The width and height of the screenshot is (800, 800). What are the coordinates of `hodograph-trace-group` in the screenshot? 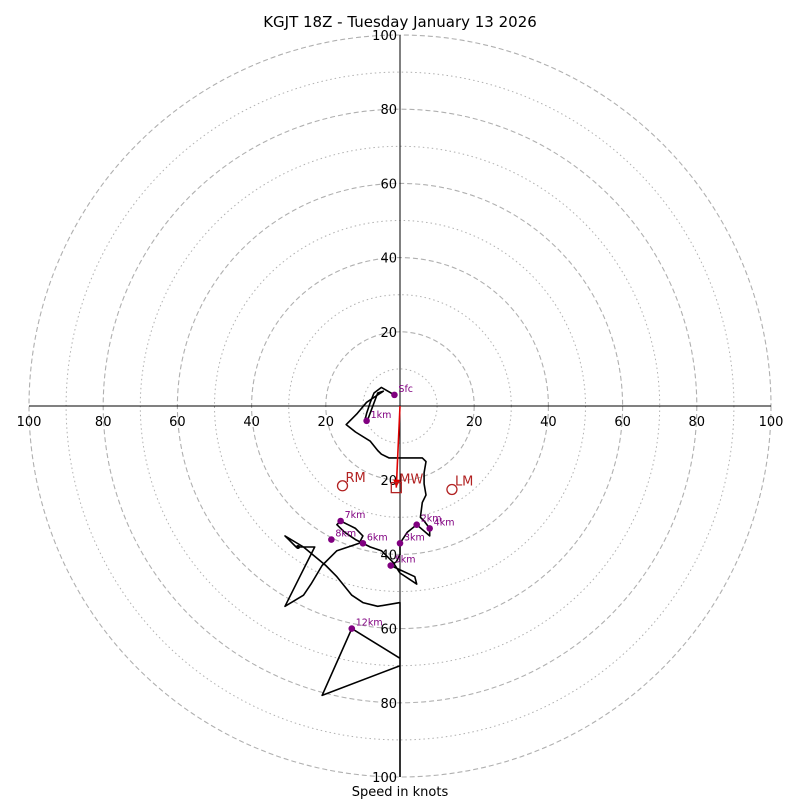 It's located at (357, 581).